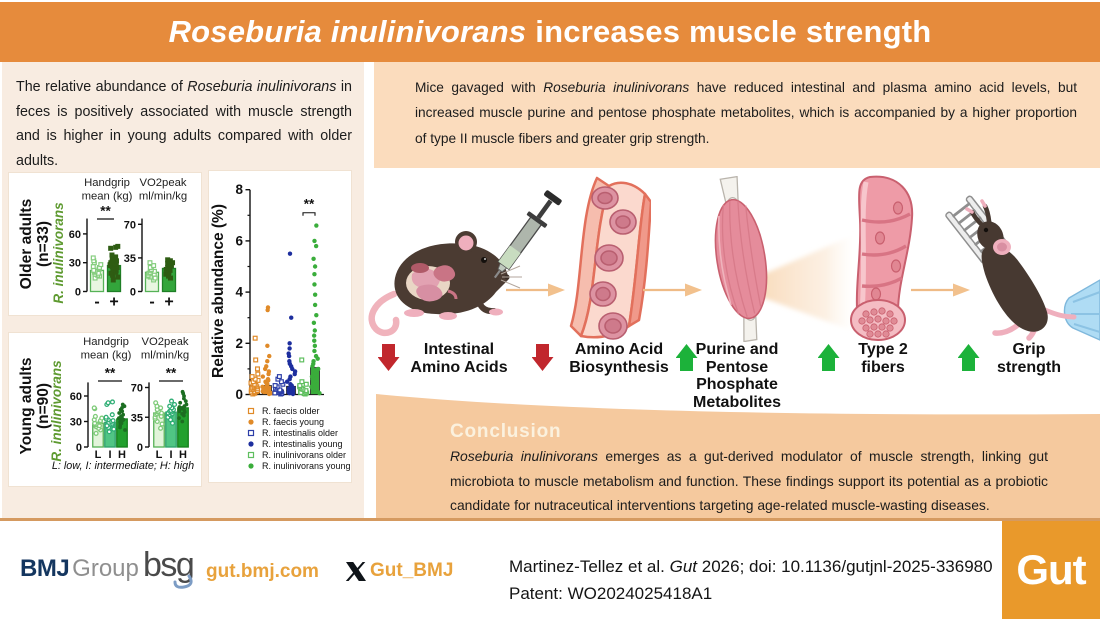 The height and width of the screenshot is (619, 1100). I want to click on flow-step-label: Grip strength, so click(1029, 358).